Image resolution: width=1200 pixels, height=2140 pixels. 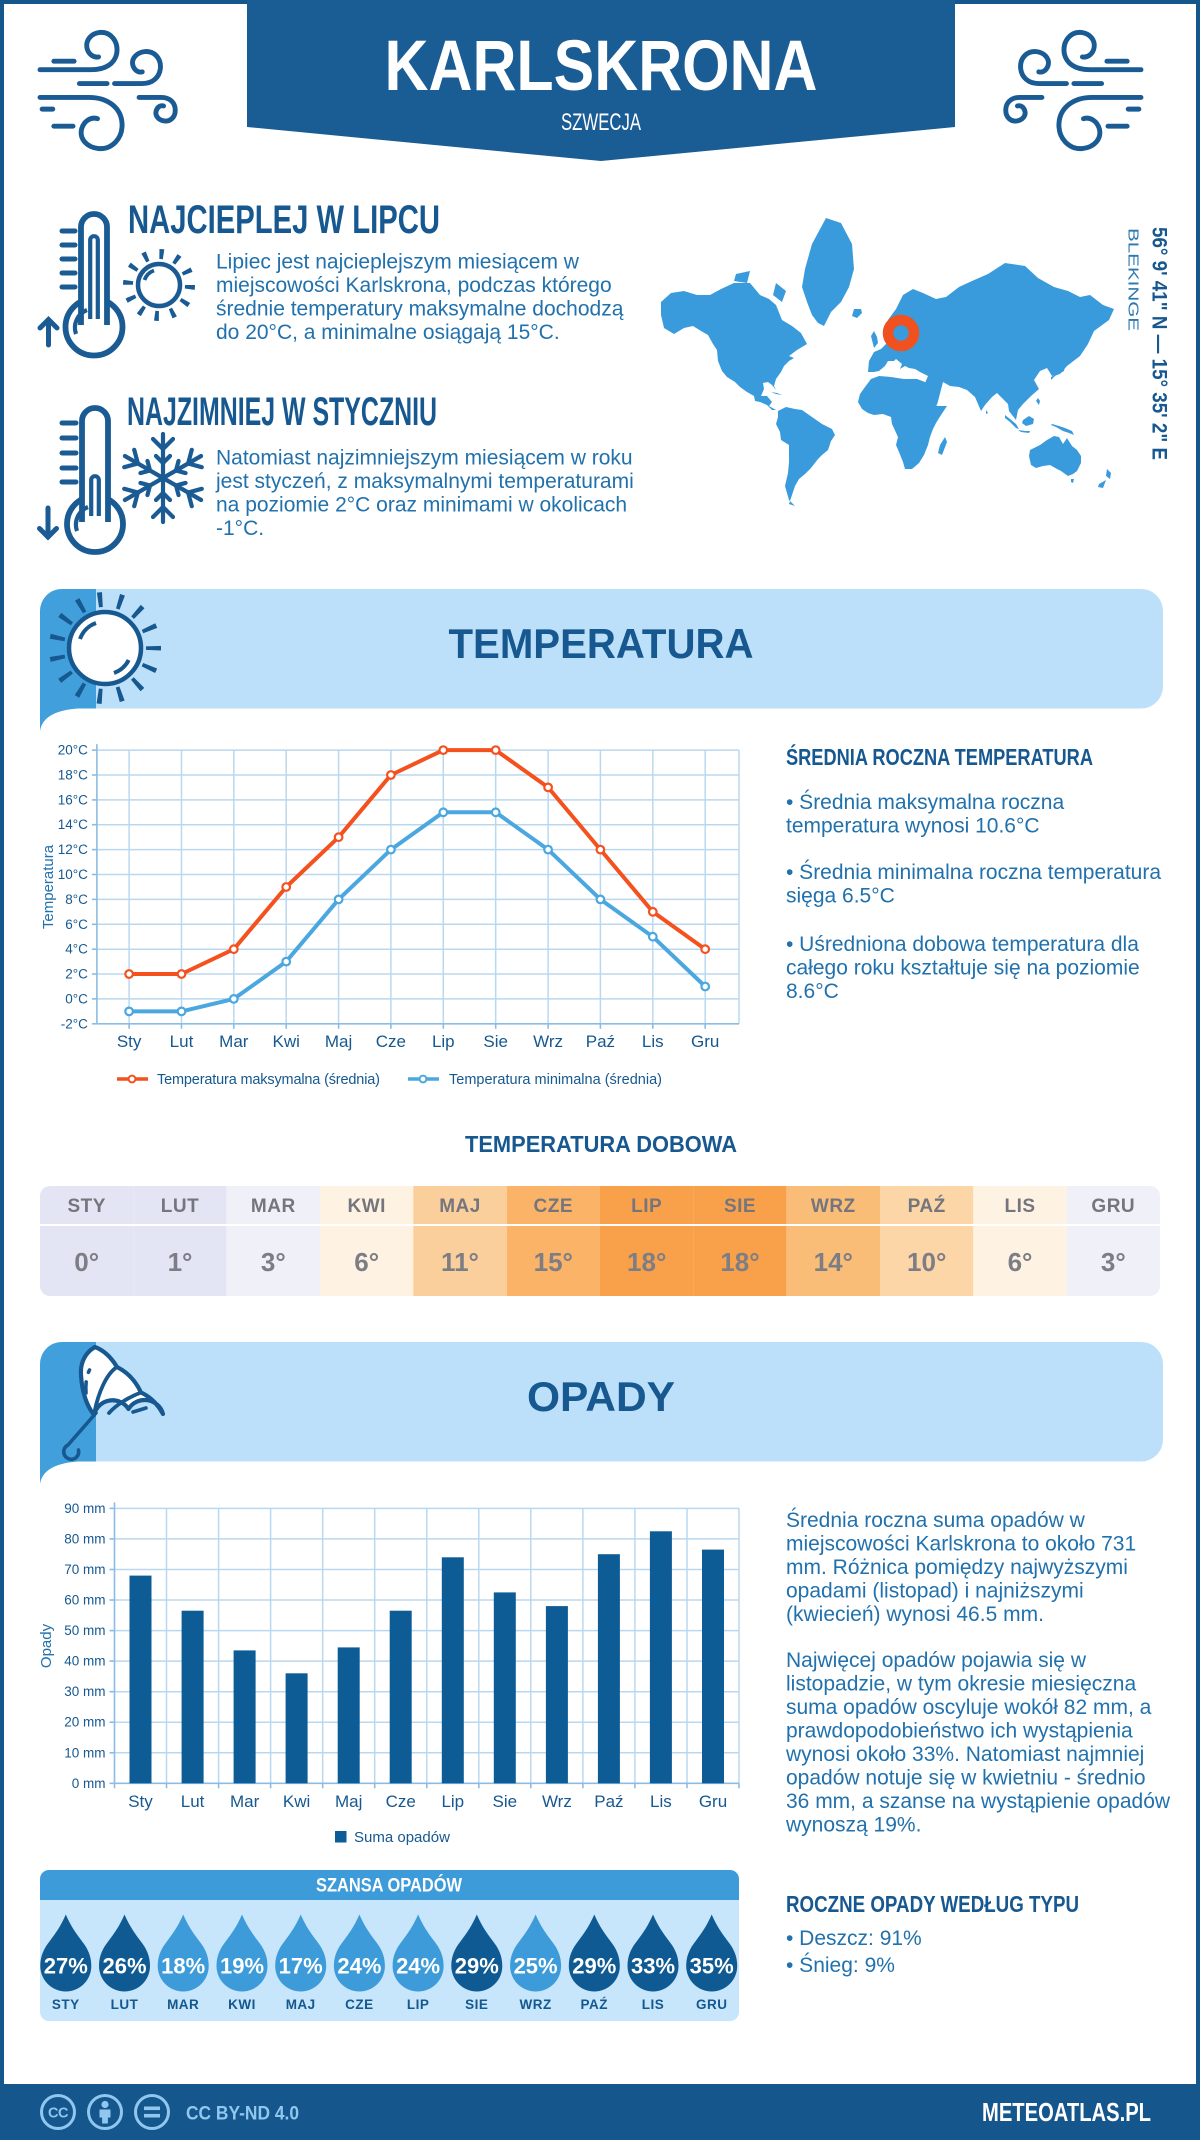 I want to click on svg-text: 29%, so click(x=594, y=1966).